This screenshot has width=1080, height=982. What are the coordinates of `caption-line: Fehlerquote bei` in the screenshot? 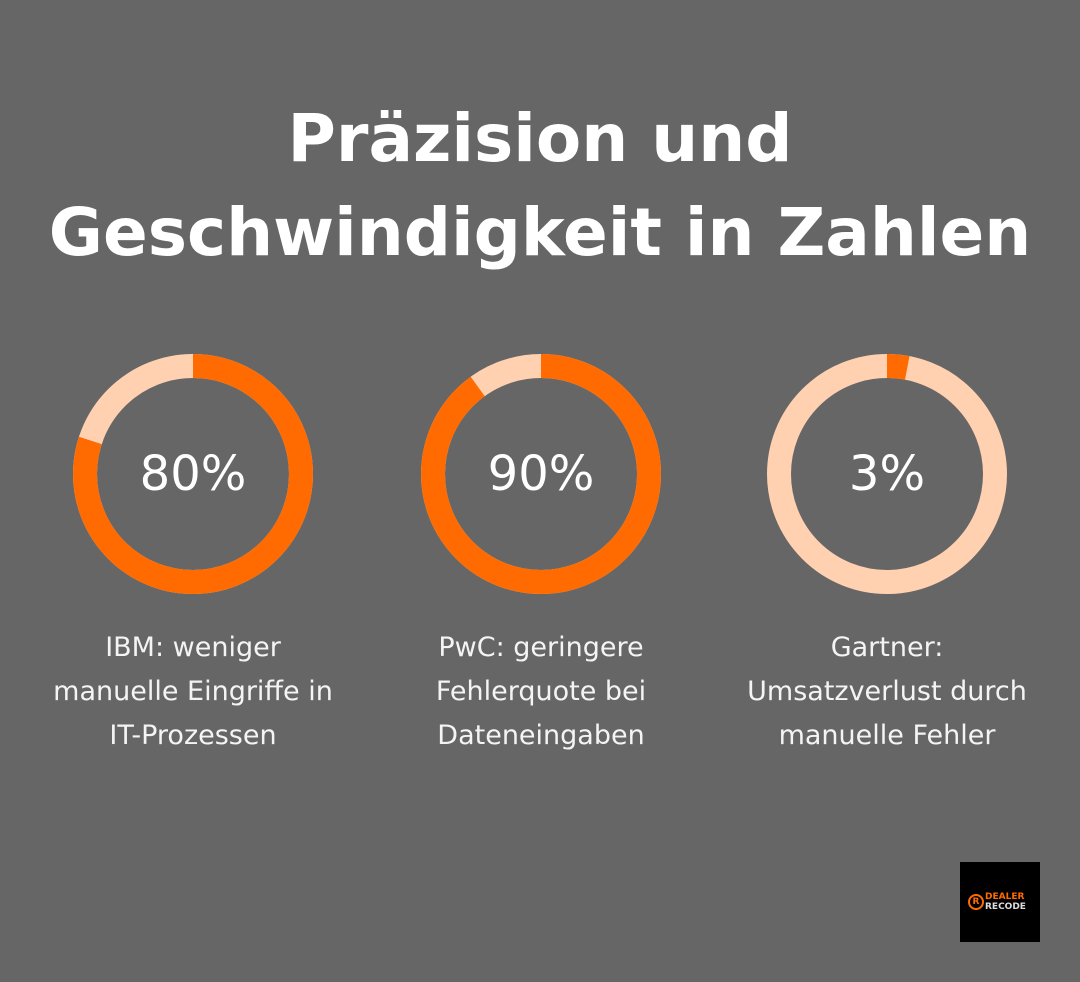 It's located at (541, 691).